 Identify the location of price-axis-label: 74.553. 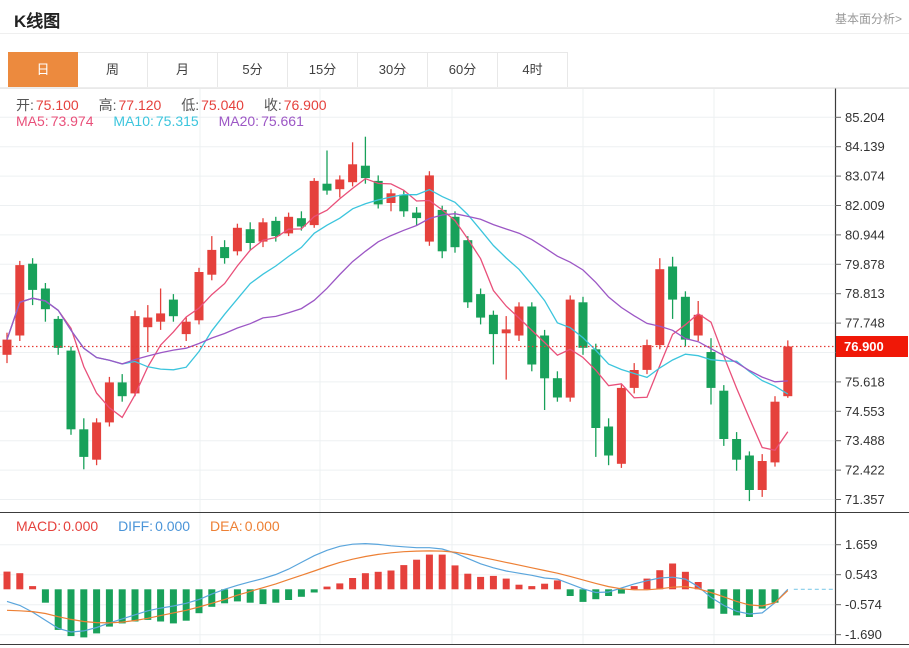
(865, 411).